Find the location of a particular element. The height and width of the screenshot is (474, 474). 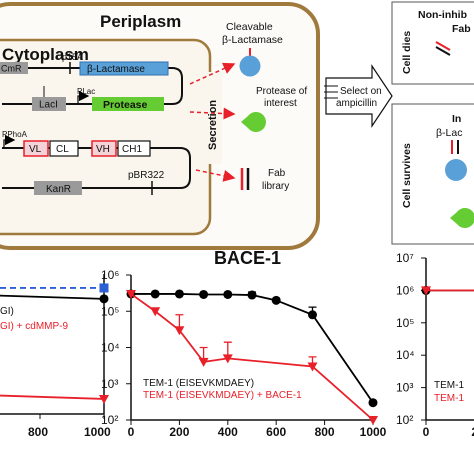

bace1-legend-2: TEM-1 (EISEVKMDAEY) + BACE-1 is located at coordinates (222, 395).